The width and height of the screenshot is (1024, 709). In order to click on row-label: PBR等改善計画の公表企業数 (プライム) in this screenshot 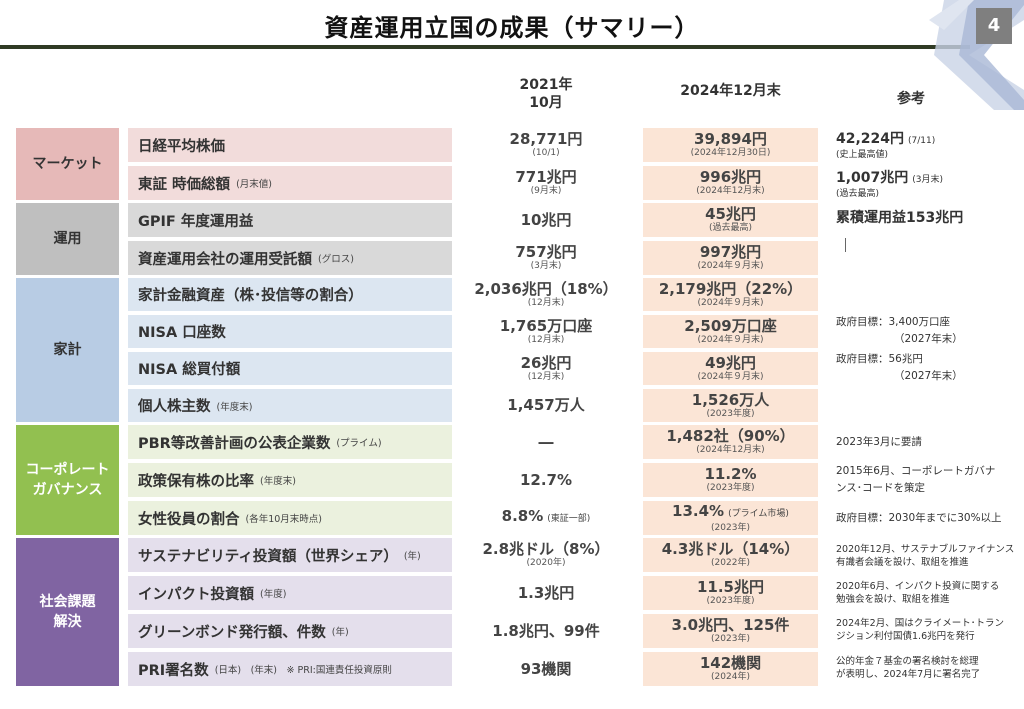, I will do `click(290, 442)`.